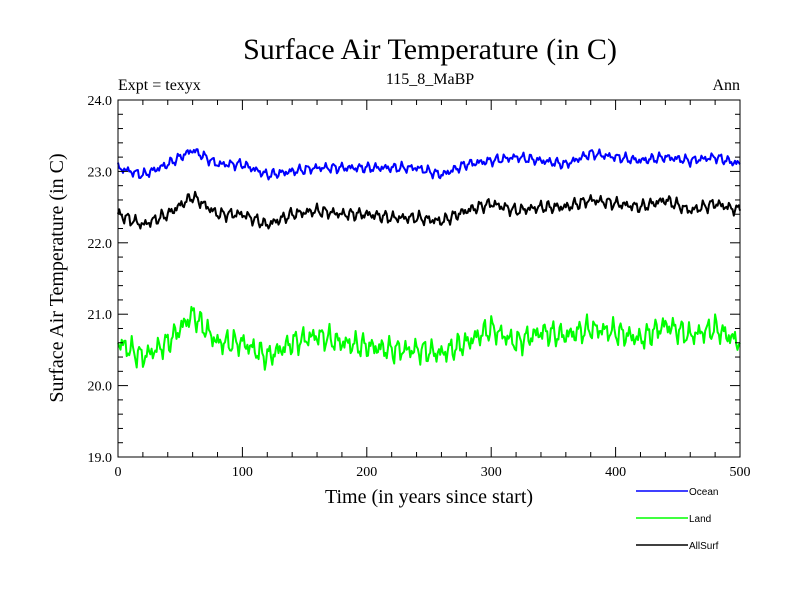 The width and height of the screenshot is (800, 600). Describe the element at coordinates (118, 472) in the screenshot. I see `x-tick-label: 0` at that location.